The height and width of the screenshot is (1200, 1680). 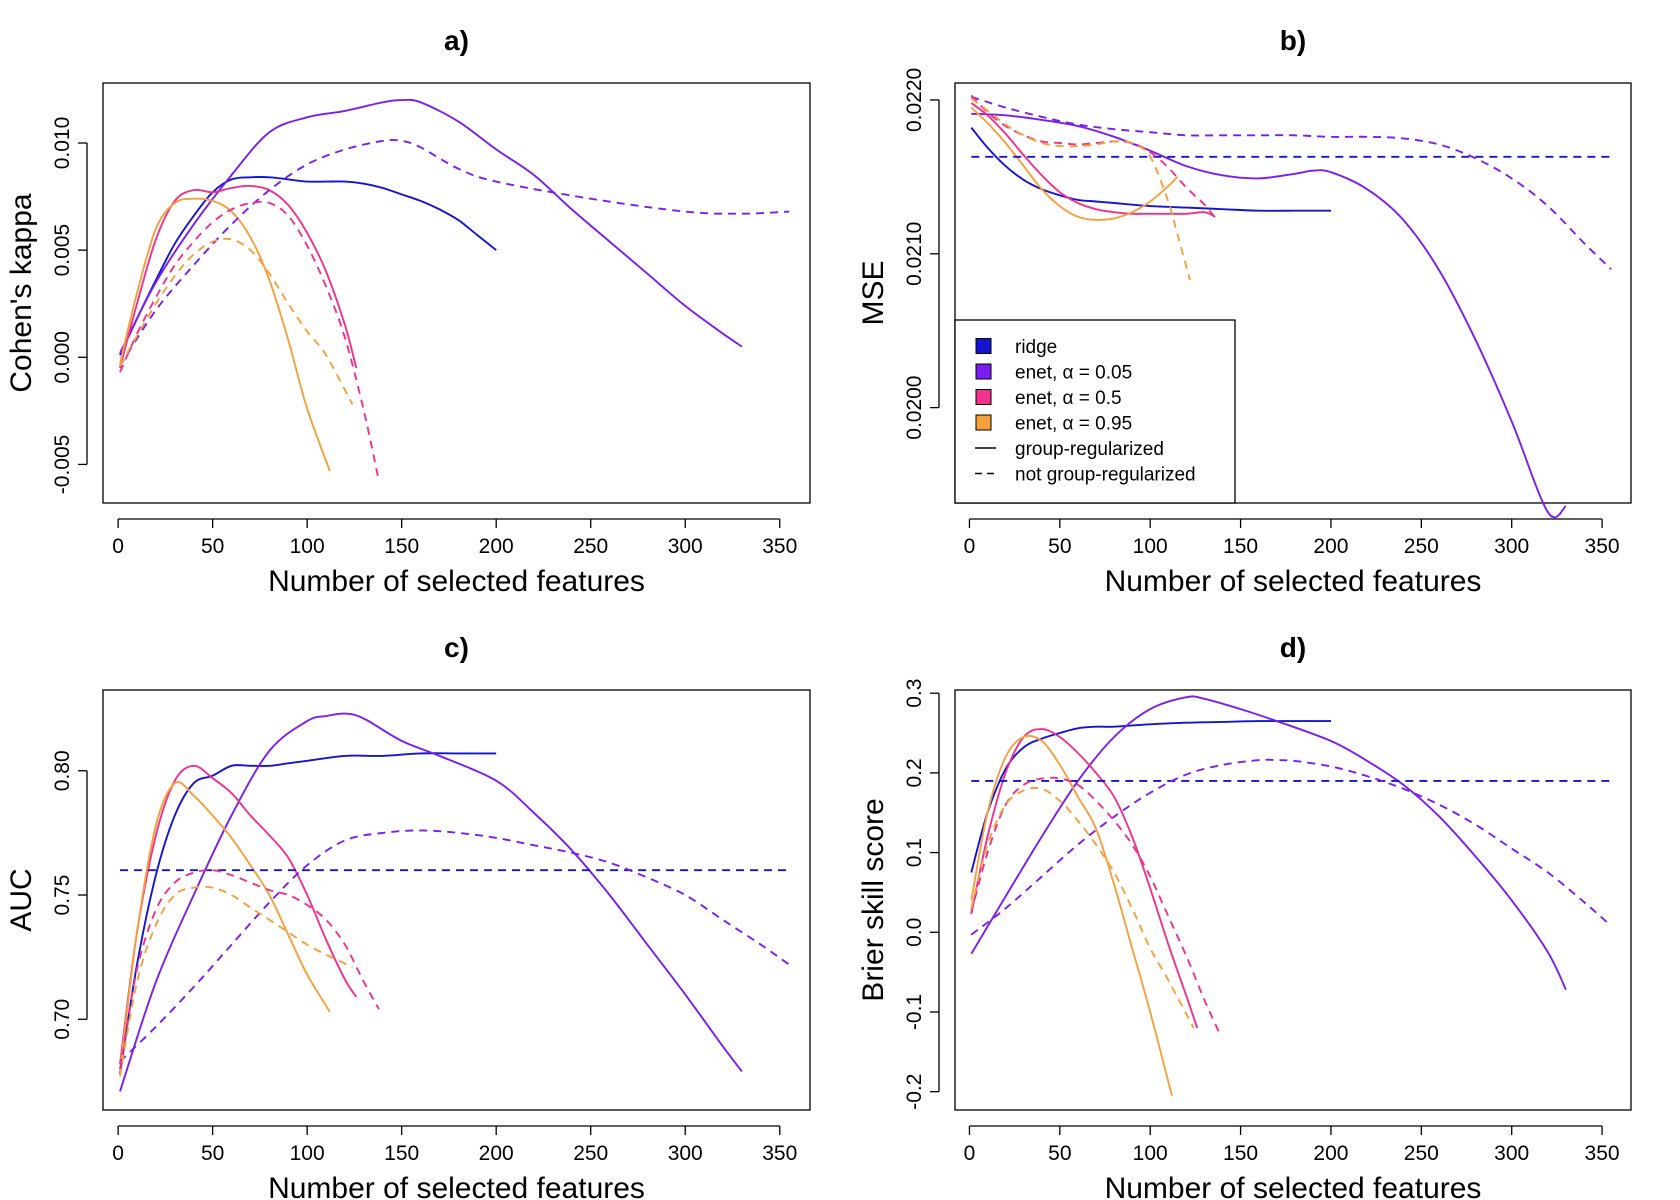 I want to click on chart-title: d), so click(x=1293, y=647).